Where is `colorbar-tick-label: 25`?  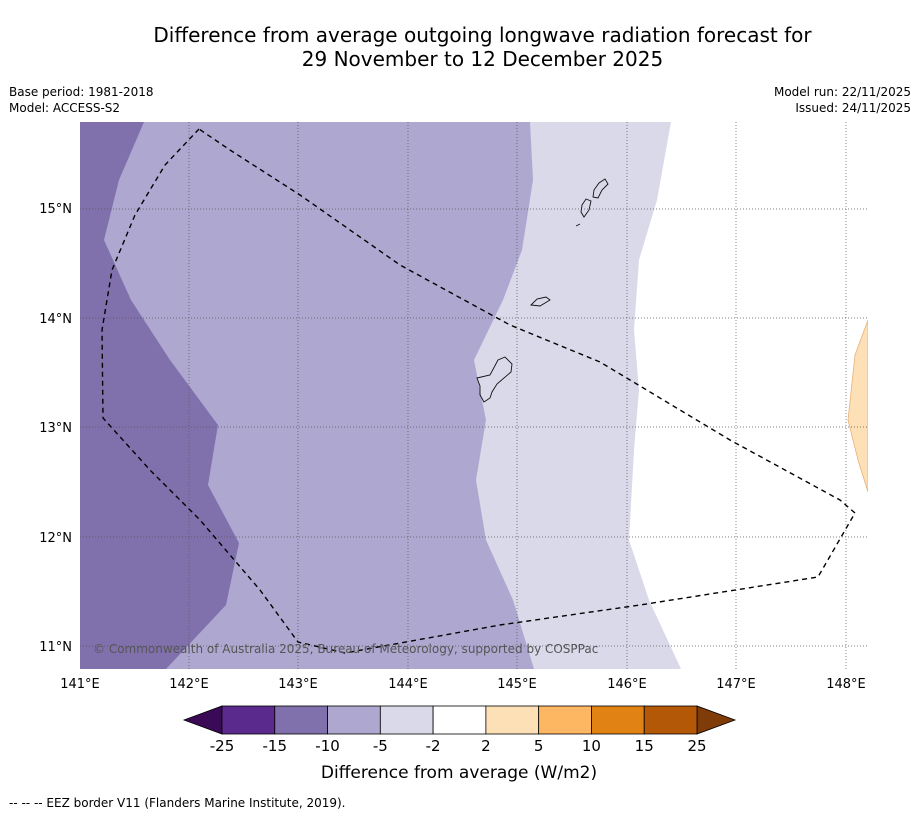
colorbar-tick-label: 25 is located at coordinates (696, 746).